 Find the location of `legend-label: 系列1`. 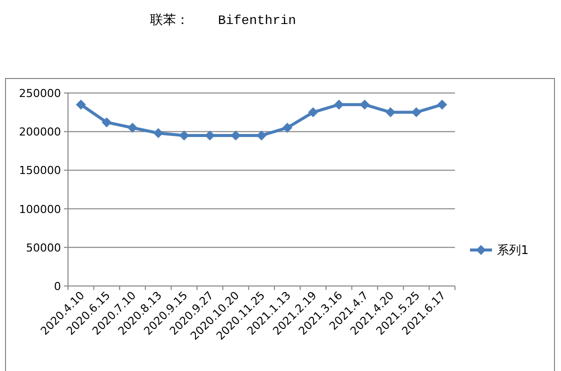

legend-label: 系列1 is located at coordinates (513, 250).